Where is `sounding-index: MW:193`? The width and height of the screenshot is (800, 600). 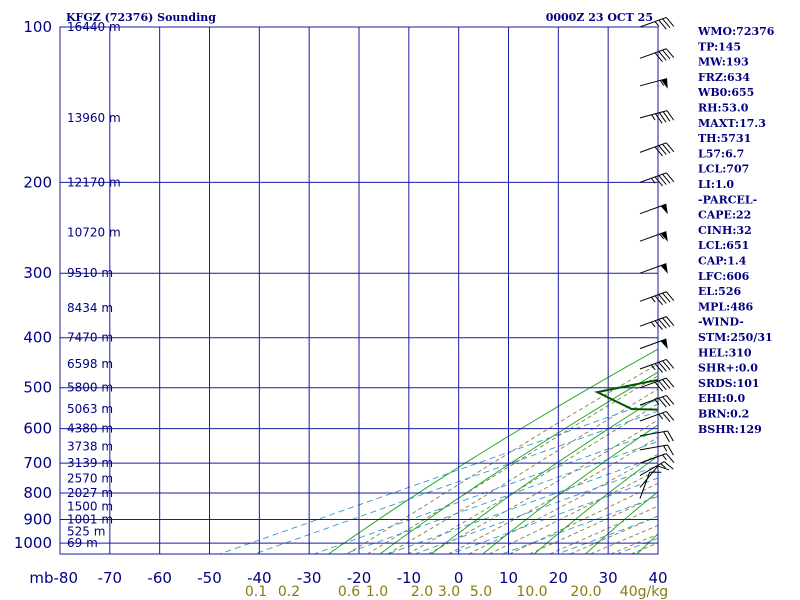
sounding-index: MW:193 is located at coordinates (723, 62).